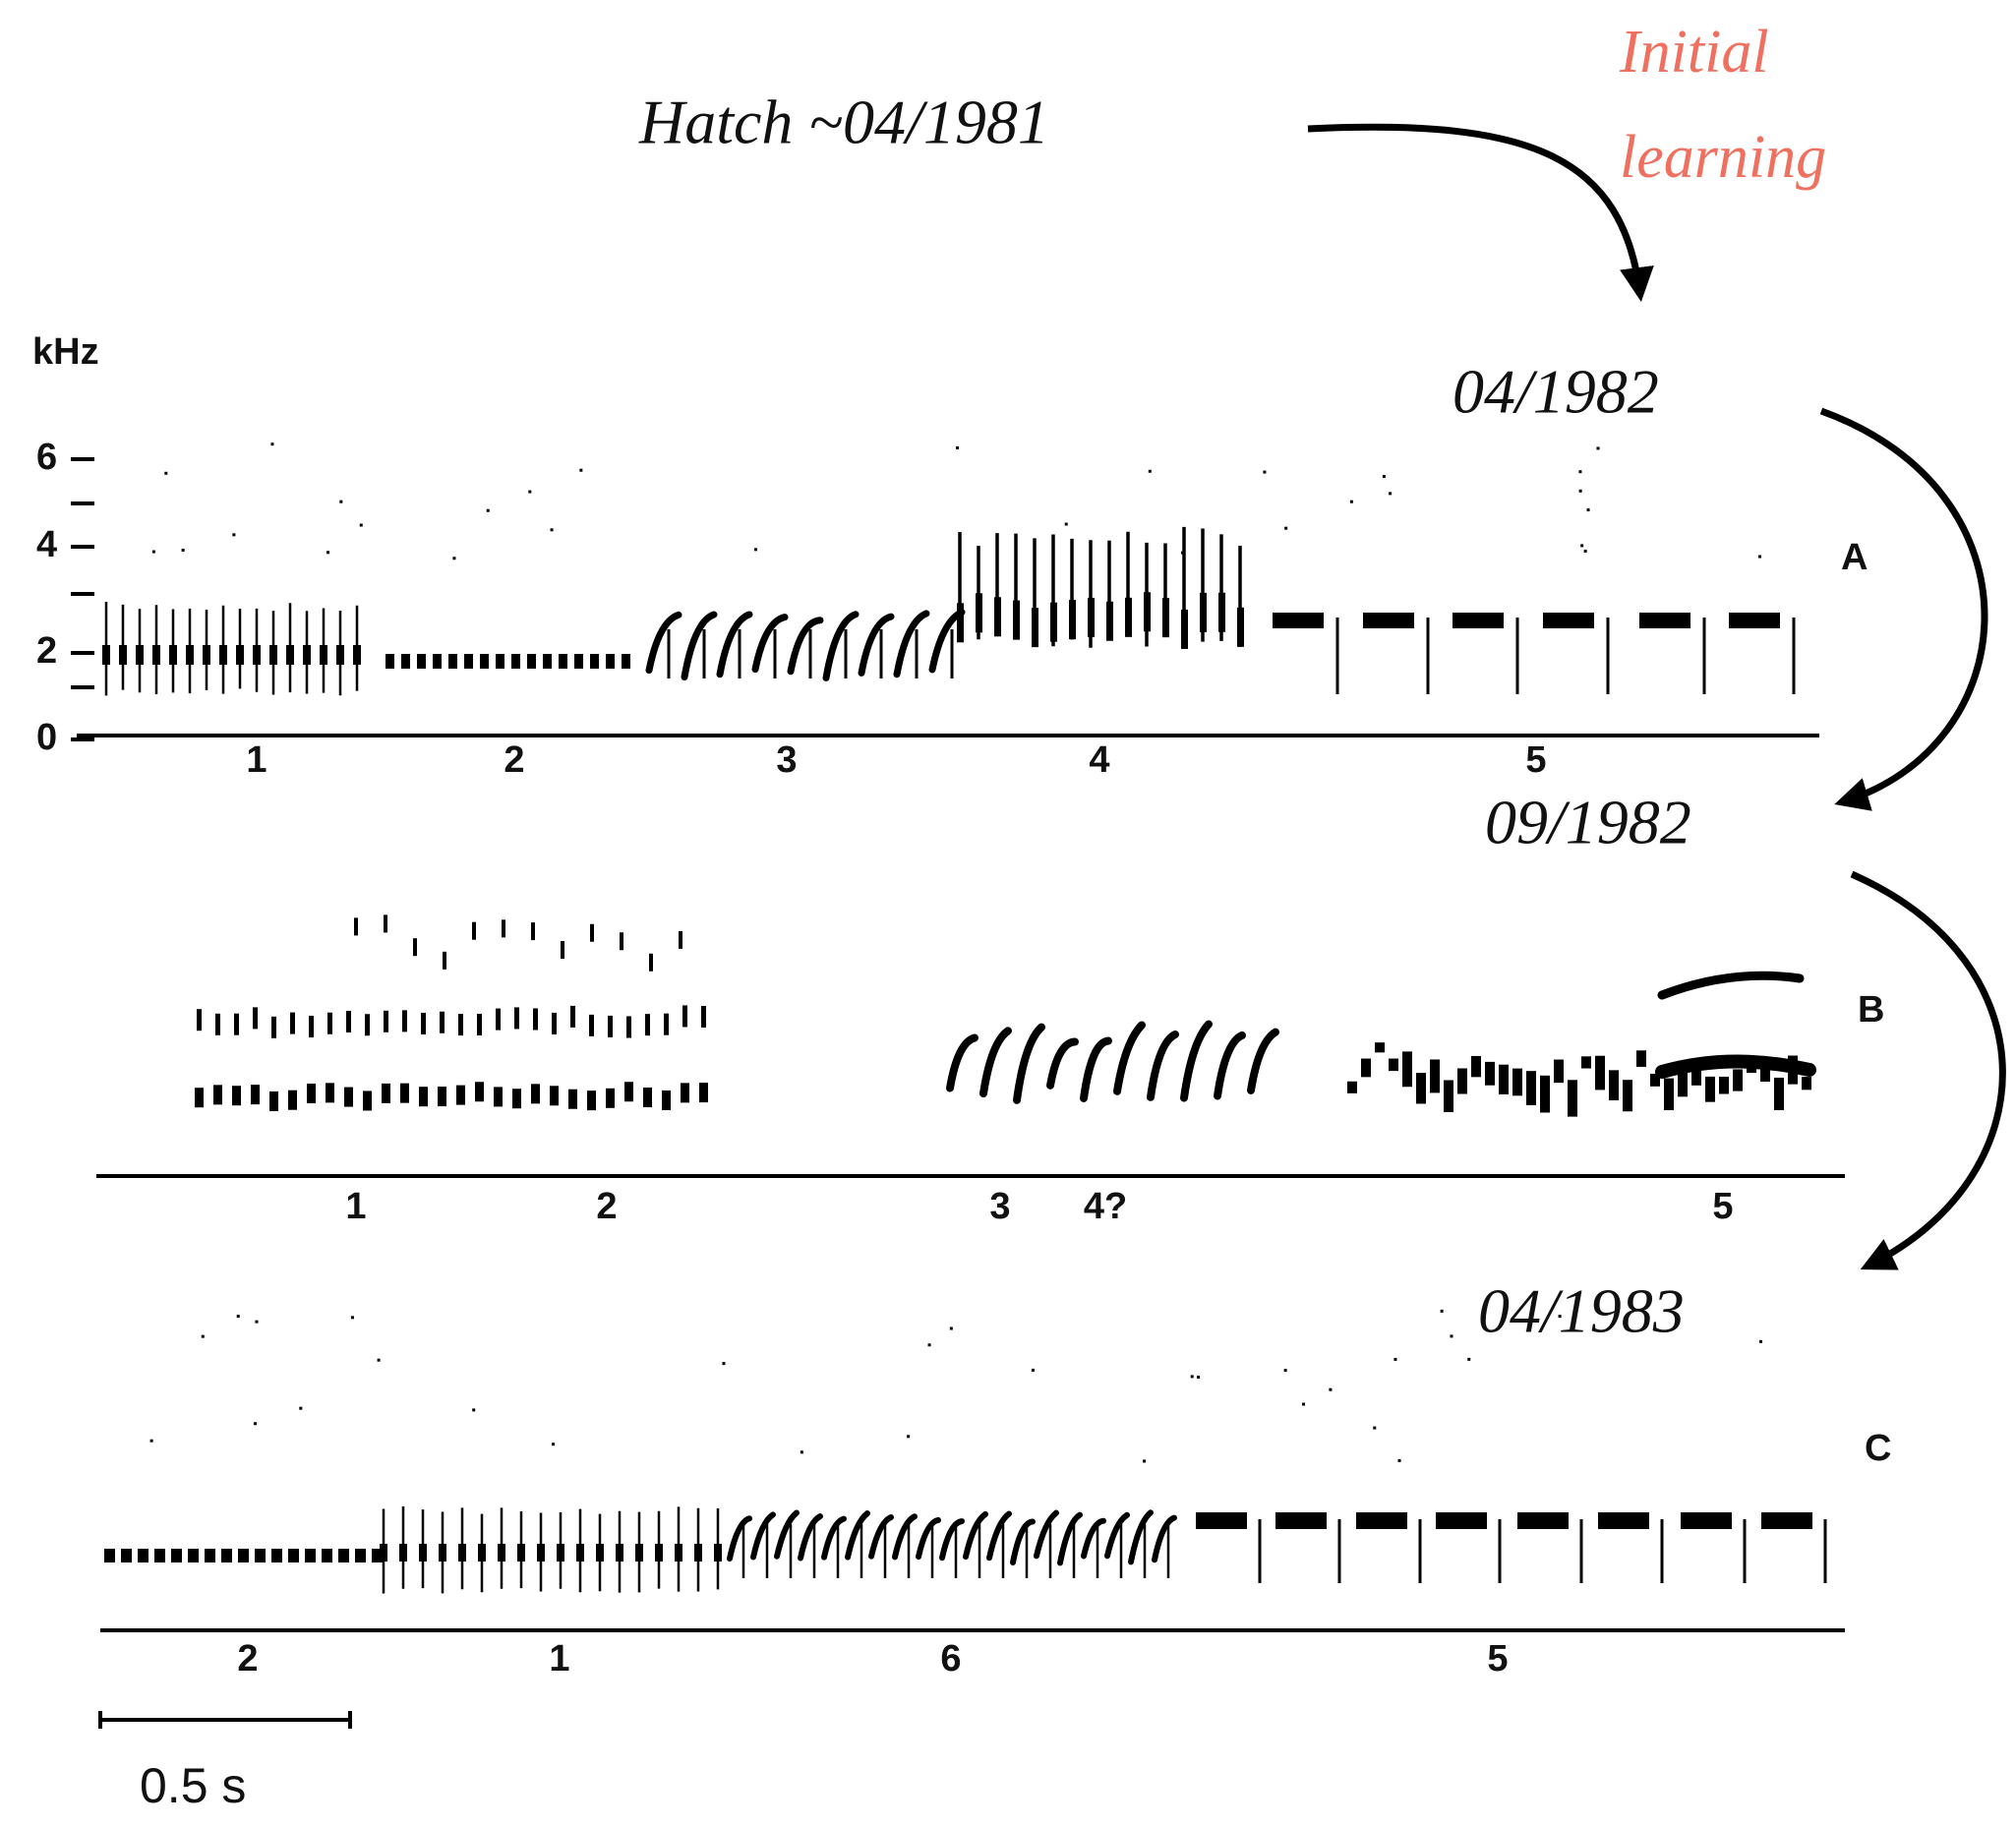  Describe the element at coordinates (82, 599) in the screenshot. I see `y-ticks` at that location.